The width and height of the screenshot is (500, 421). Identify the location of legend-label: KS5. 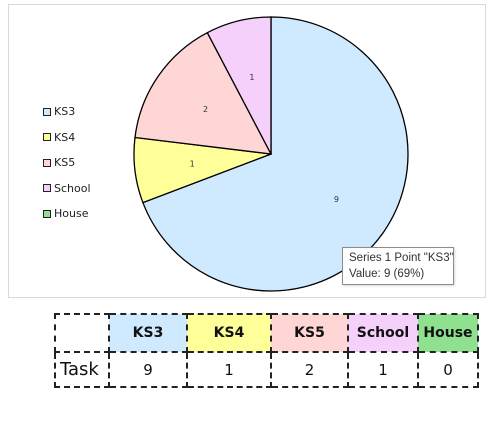
(65, 163).